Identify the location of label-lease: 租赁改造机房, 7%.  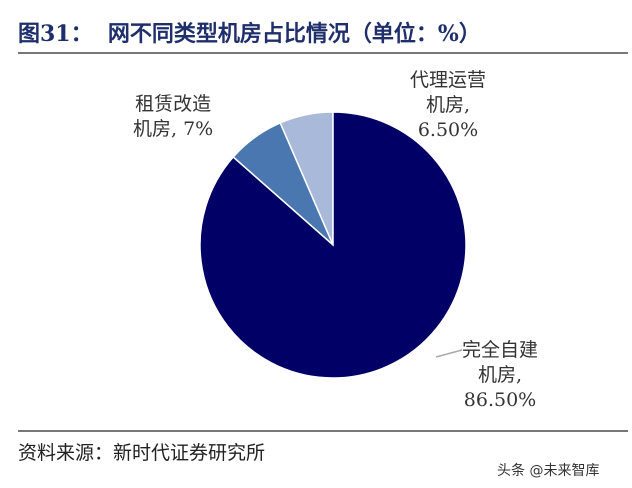
(173, 117).